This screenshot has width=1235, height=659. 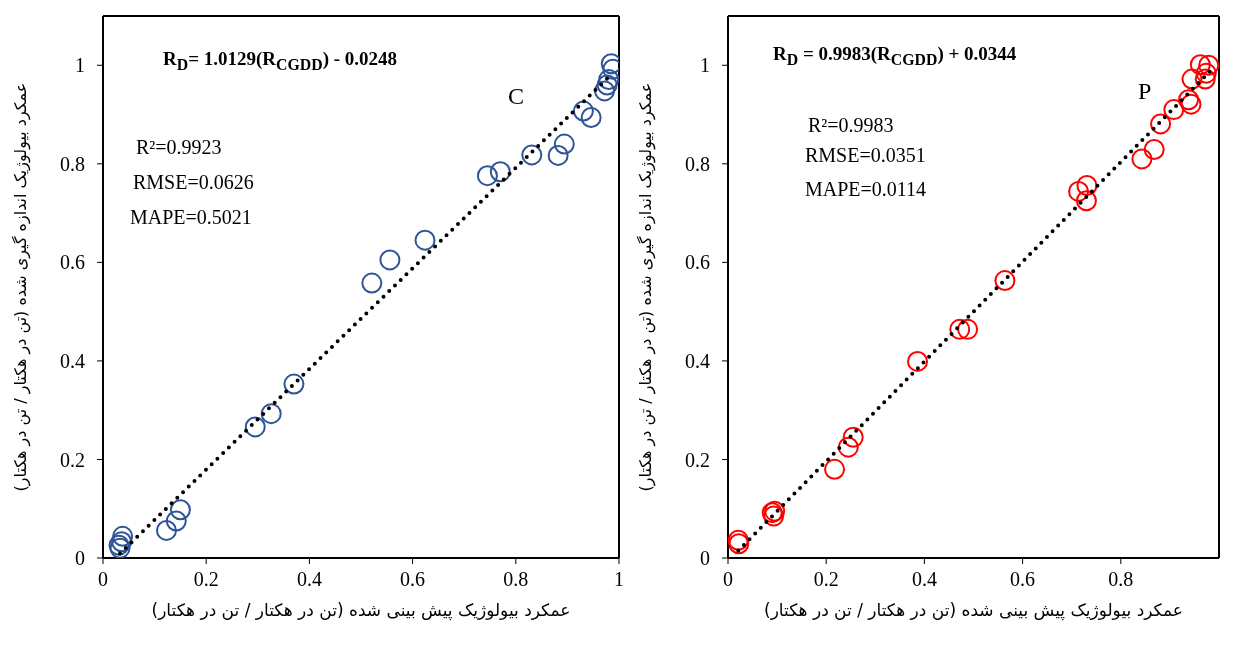 What do you see at coordinates (280, 61) in the screenshot?
I see `annotation: R$_{D}$= 1.0129(R$_{CGDD}$) - 0.0248` at bounding box center [280, 61].